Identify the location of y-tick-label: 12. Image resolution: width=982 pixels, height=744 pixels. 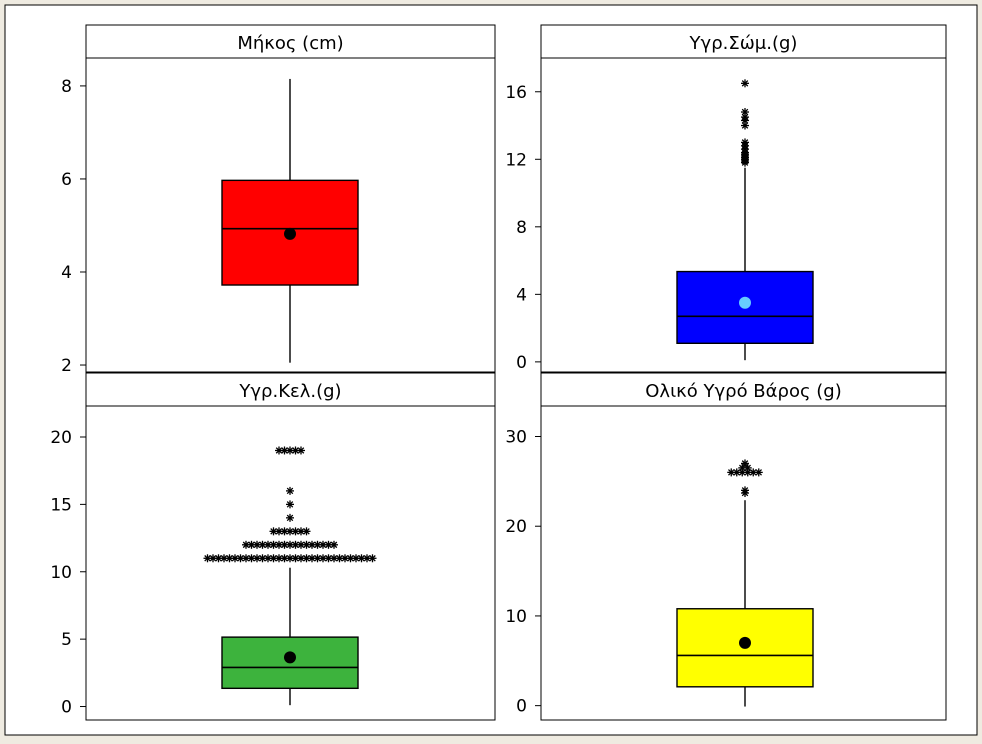
(516, 160).